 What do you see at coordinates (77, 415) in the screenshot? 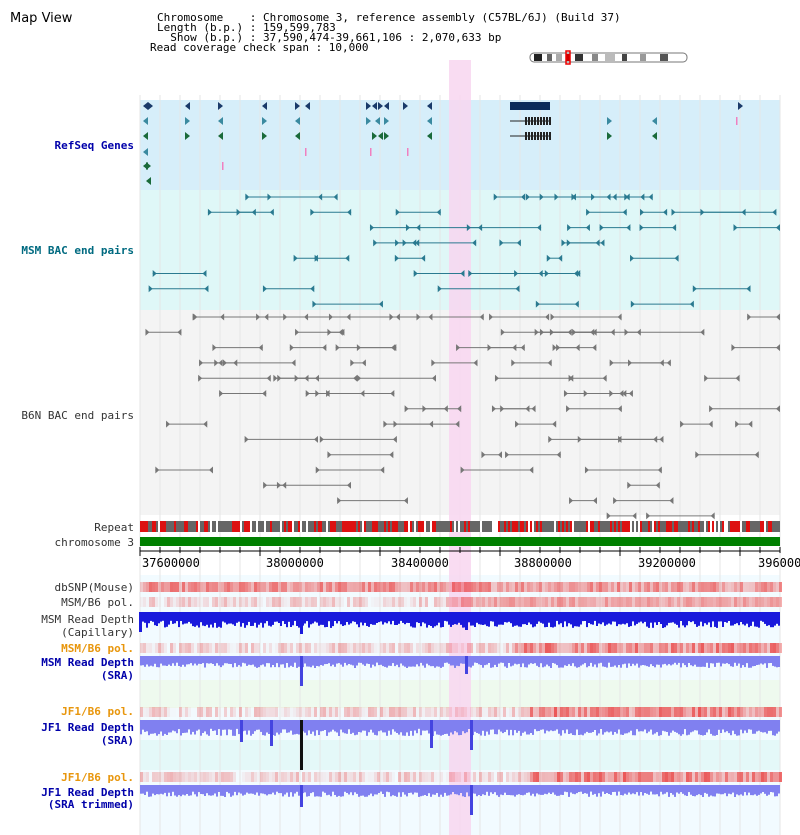
I see `track-label-b6n-bac: B6N BAC end pairs` at bounding box center [77, 415].